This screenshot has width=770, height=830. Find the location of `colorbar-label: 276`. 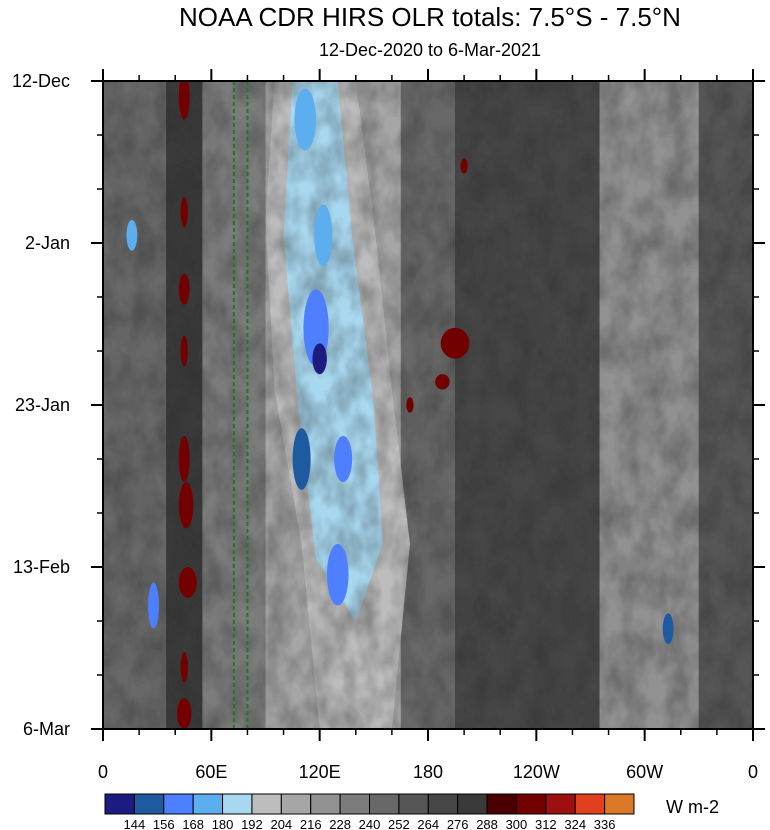

colorbar-label: 276 is located at coordinates (458, 823).